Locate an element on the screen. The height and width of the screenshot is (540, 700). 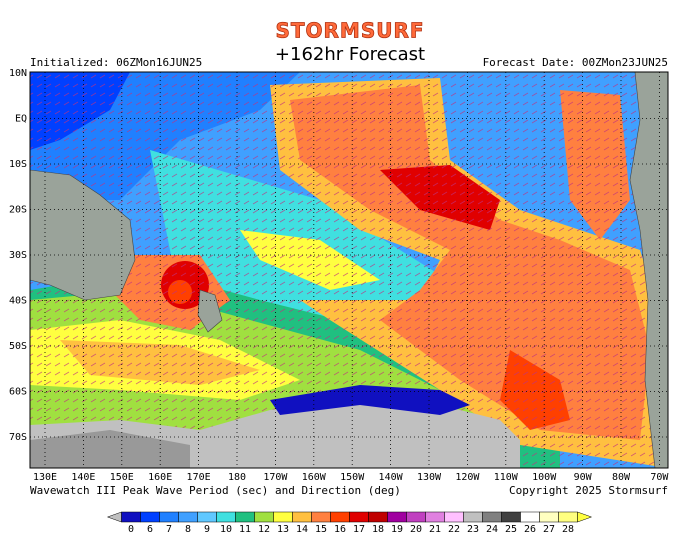
lon-label: 180 is located at coordinates (237, 477).